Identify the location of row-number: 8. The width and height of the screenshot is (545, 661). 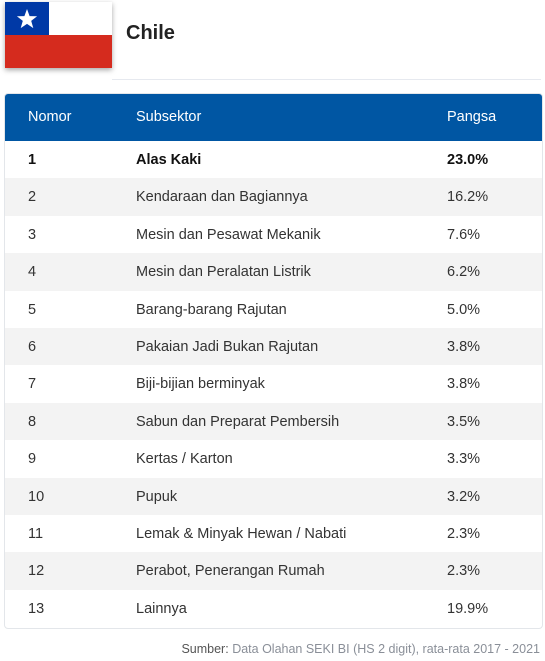
(32, 421).